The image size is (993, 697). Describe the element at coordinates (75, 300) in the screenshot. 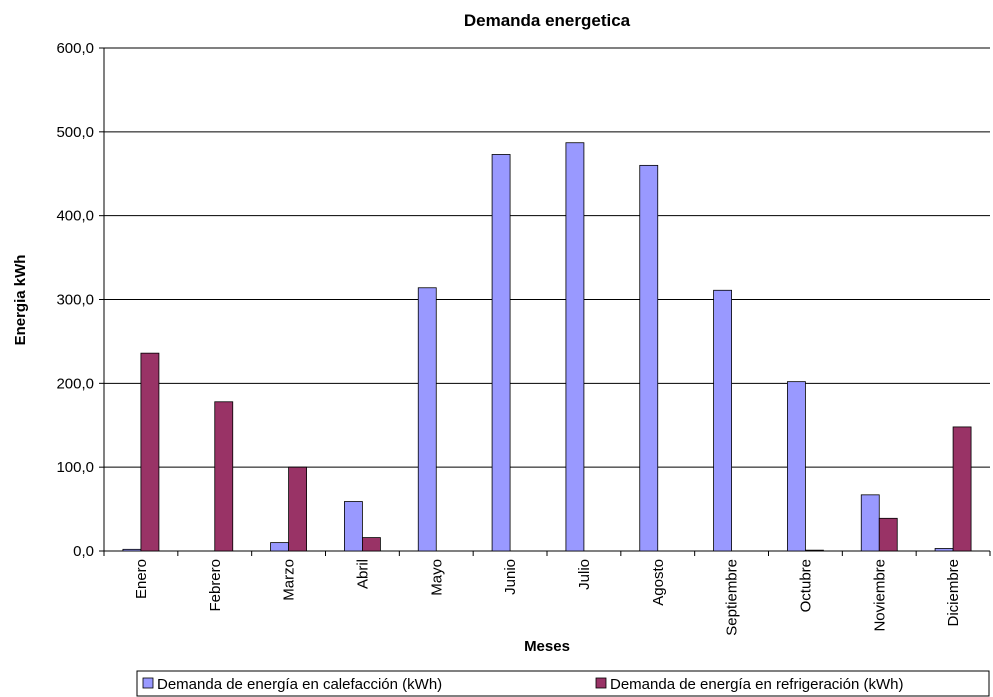

I see `y-tick-label: 300,0` at that location.